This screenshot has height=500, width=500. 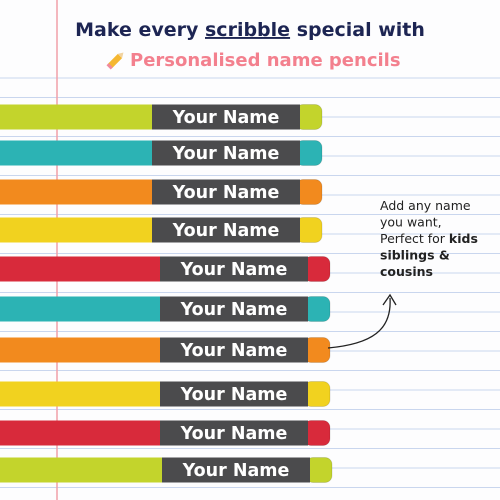 I want to click on annotation-text: siblings &, so click(x=415, y=254).